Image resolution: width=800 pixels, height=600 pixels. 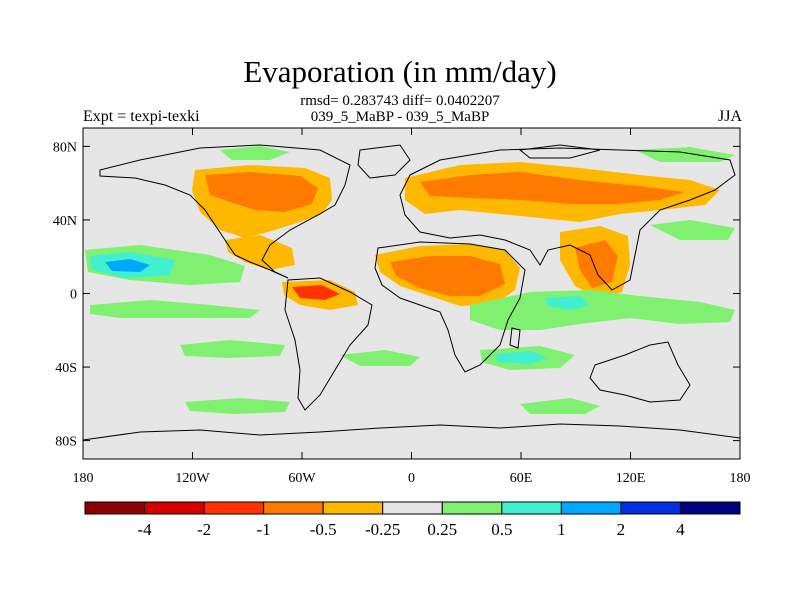 I want to click on experiment-pair-text: 039_5_MaBP - 039_5_MaBP, so click(x=400, y=117).